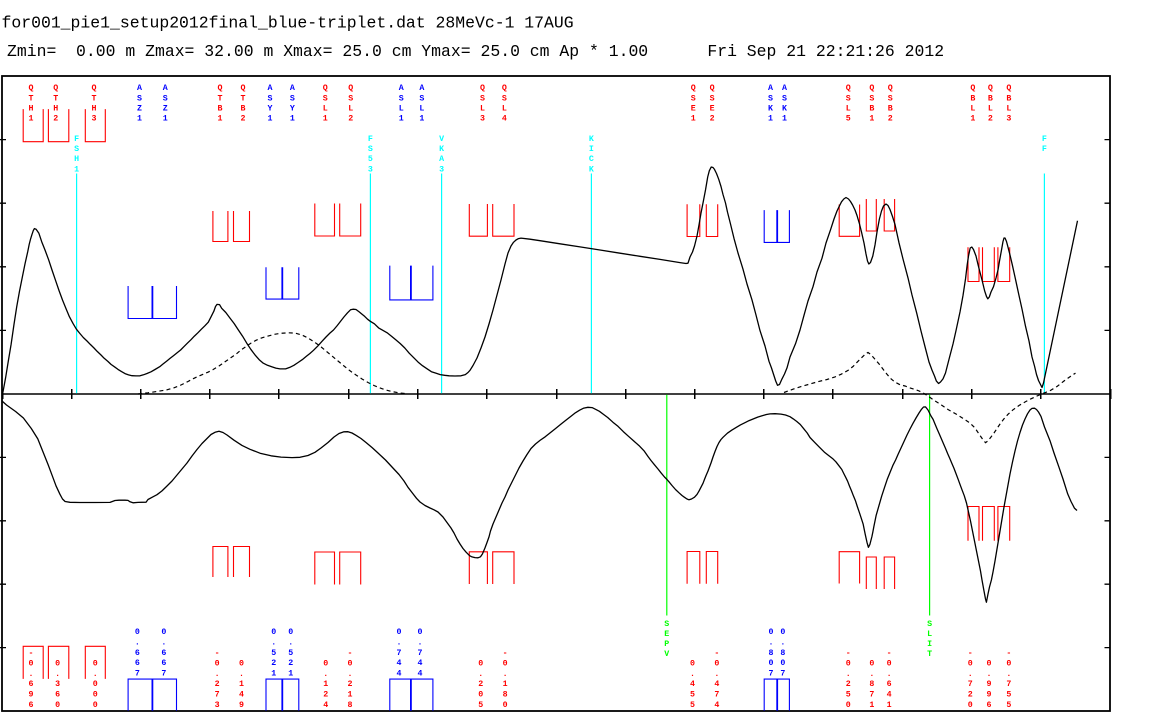 The height and width of the screenshot is (720, 1152). What do you see at coordinates (31, 108) in the screenshot?
I see `svg-text: H` at bounding box center [31, 108].